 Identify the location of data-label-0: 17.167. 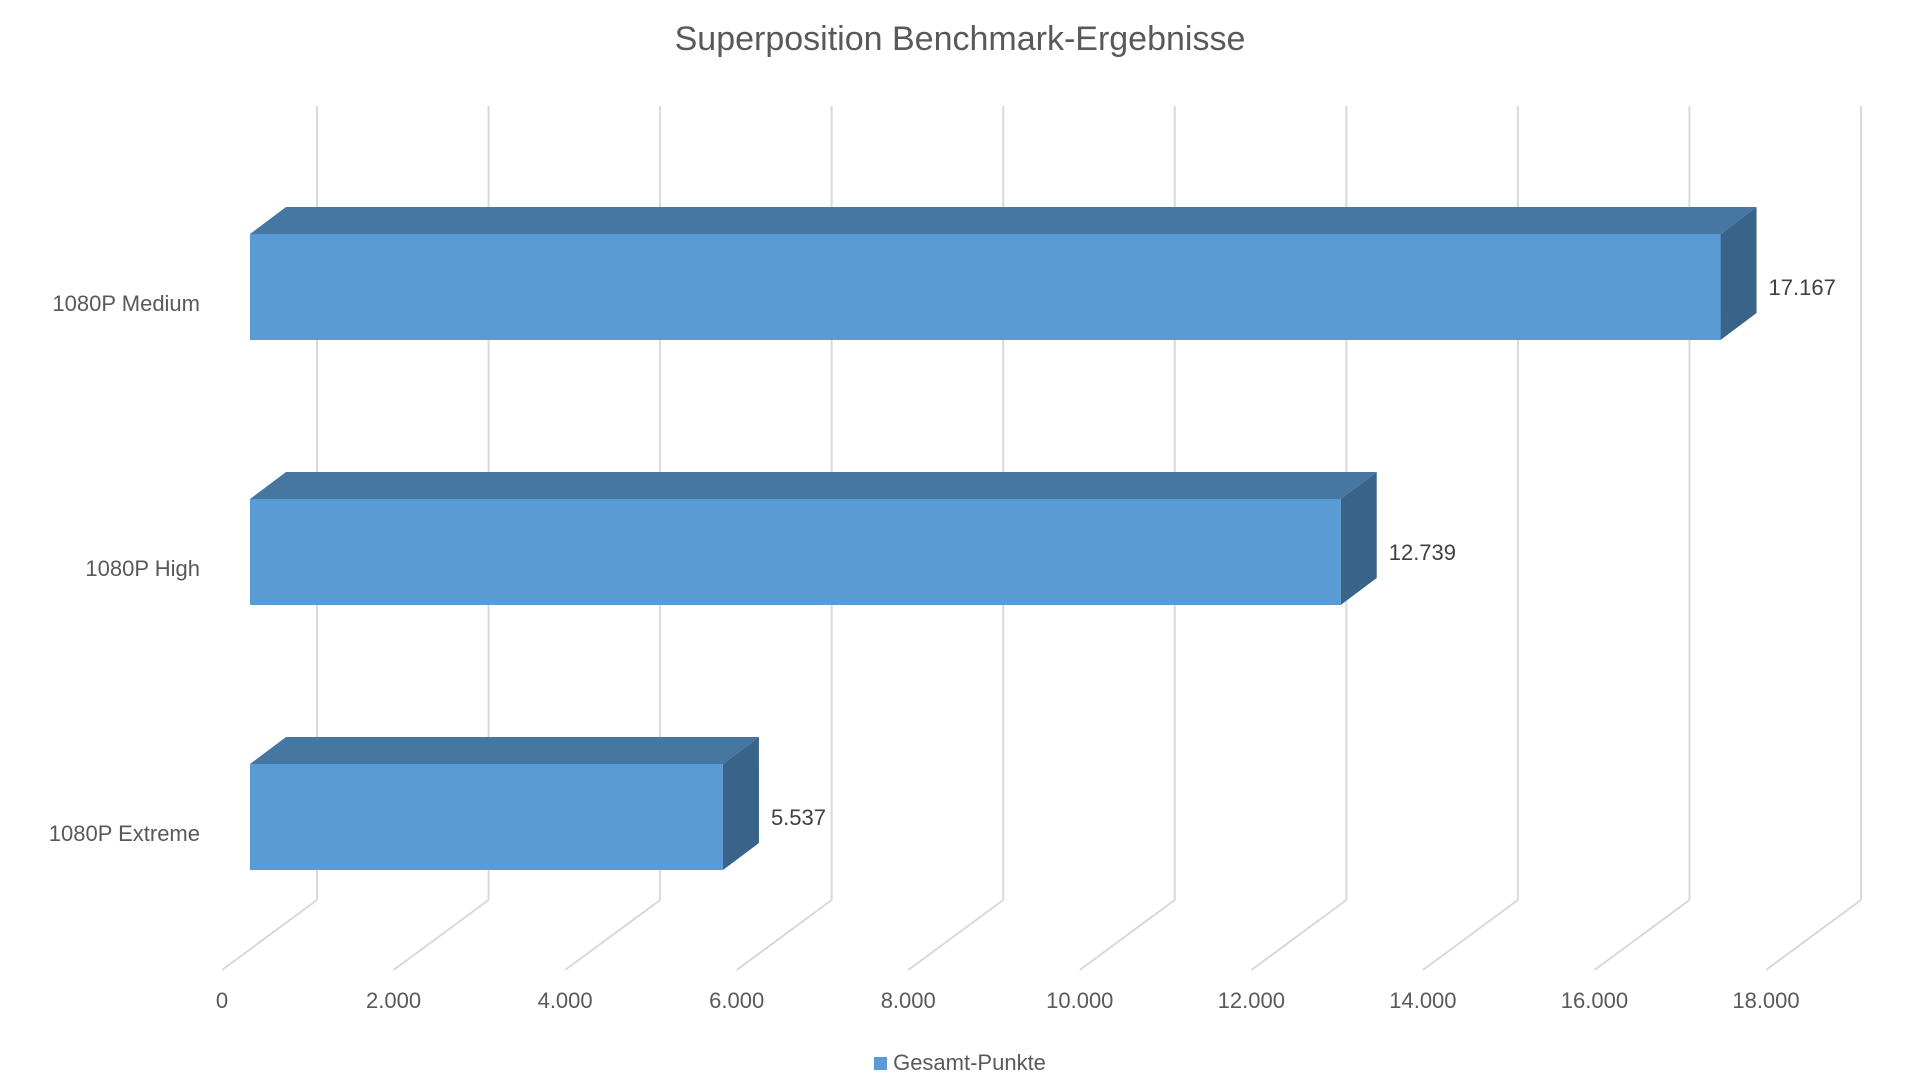
(1802, 287).